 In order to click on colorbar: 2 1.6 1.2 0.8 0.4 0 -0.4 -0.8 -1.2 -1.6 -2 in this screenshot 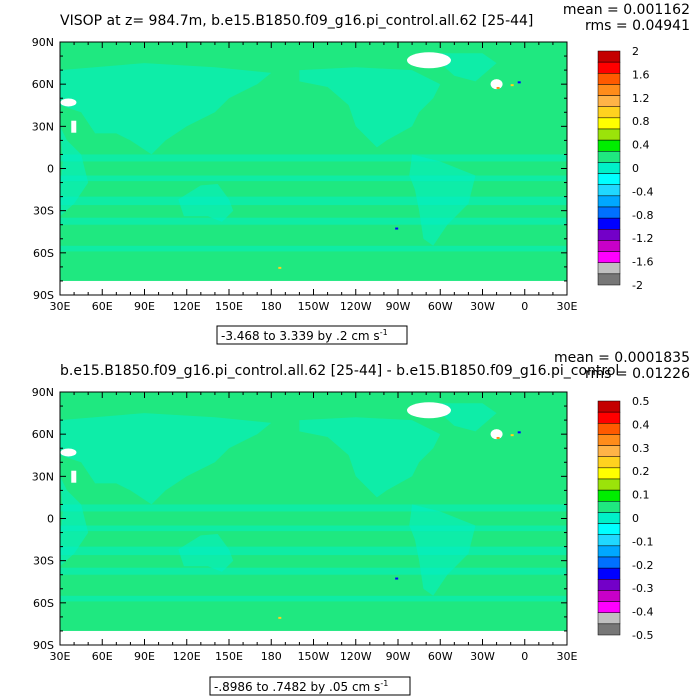, I will do `click(625, 168)`.